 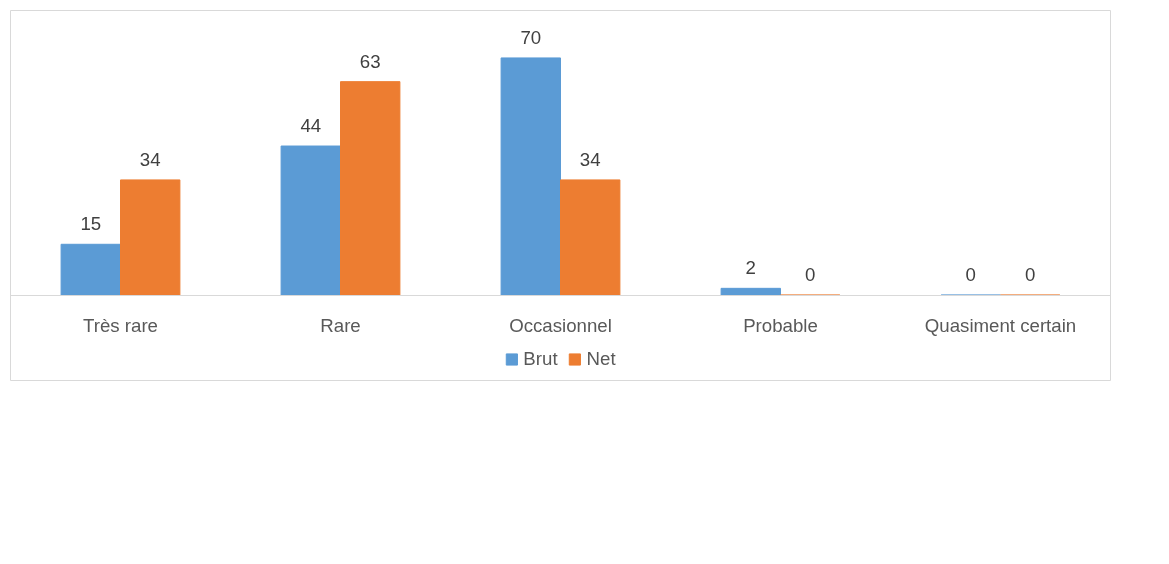 What do you see at coordinates (340, 326) in the screenshot?
I see `x-tick-label: Rare` at bounding box center [340, 326].